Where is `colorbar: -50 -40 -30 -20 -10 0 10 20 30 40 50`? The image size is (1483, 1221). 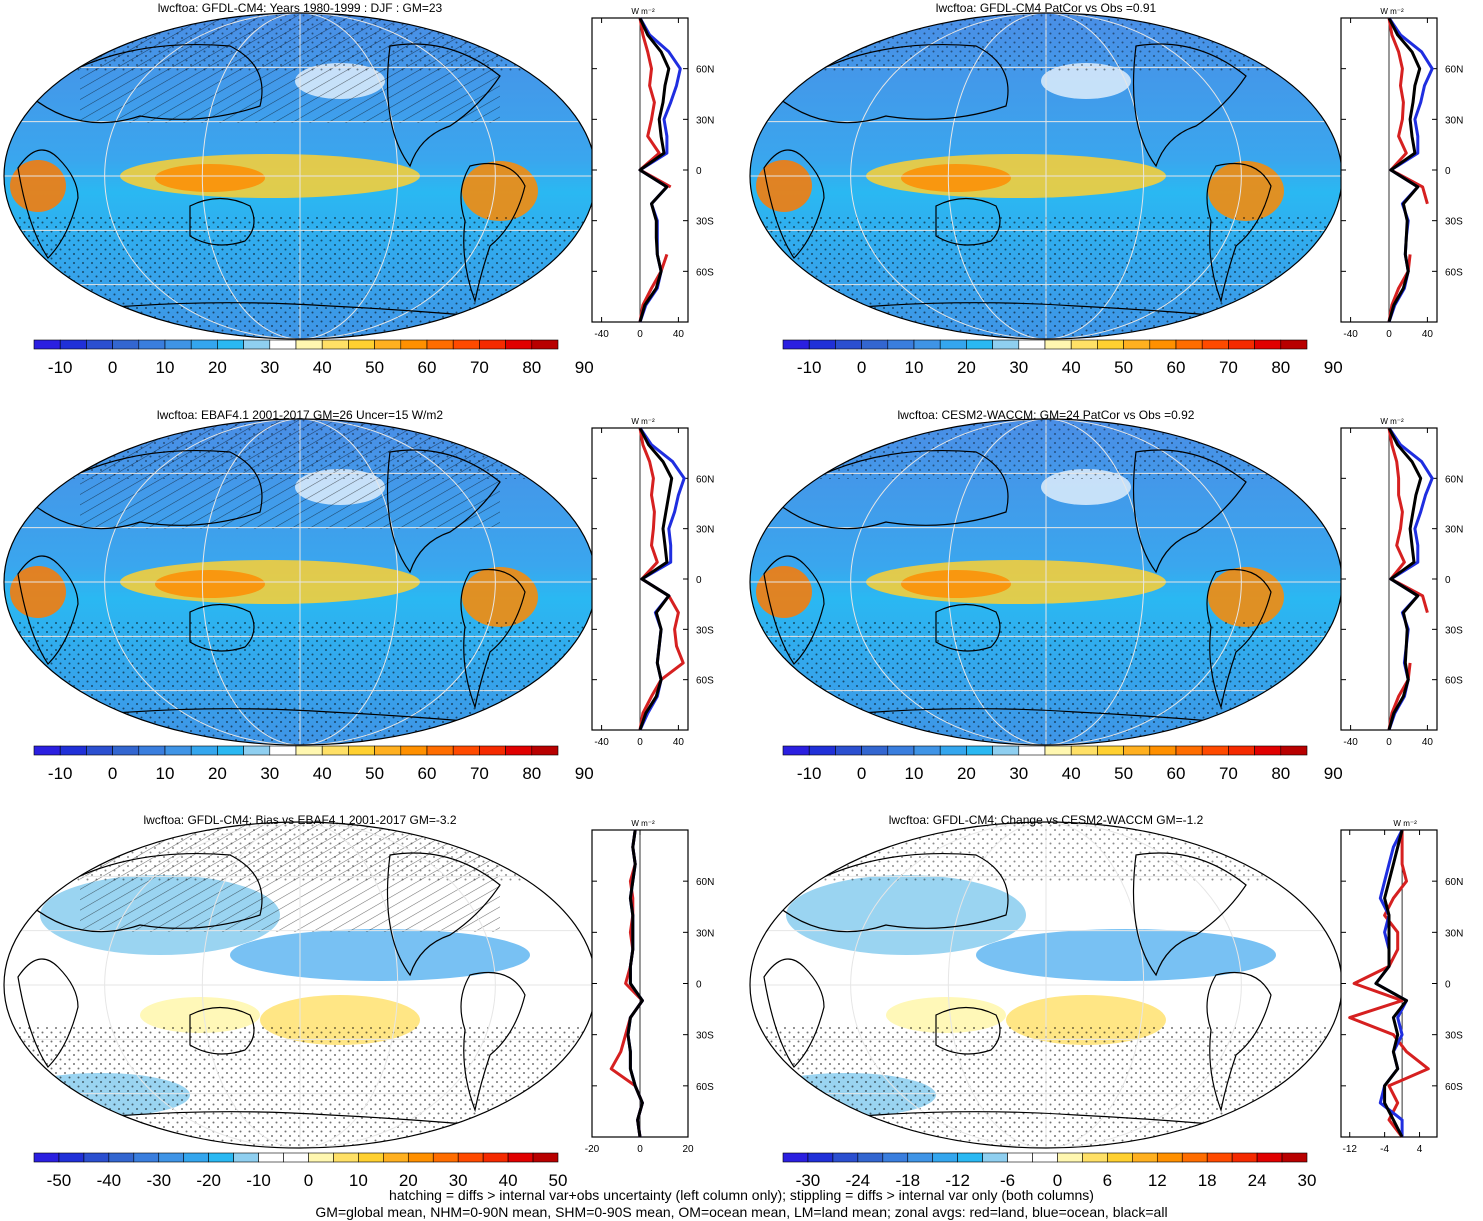 colorbar: -50 -40 -30 -20 -10 0 10 20 30 40 50 is located at coordinates (300, 1171).